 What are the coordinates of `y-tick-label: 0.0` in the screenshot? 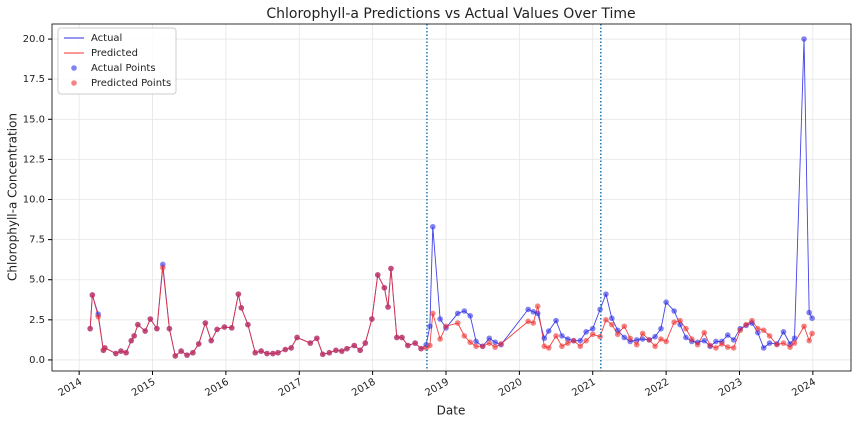 It's located at (37, 360).